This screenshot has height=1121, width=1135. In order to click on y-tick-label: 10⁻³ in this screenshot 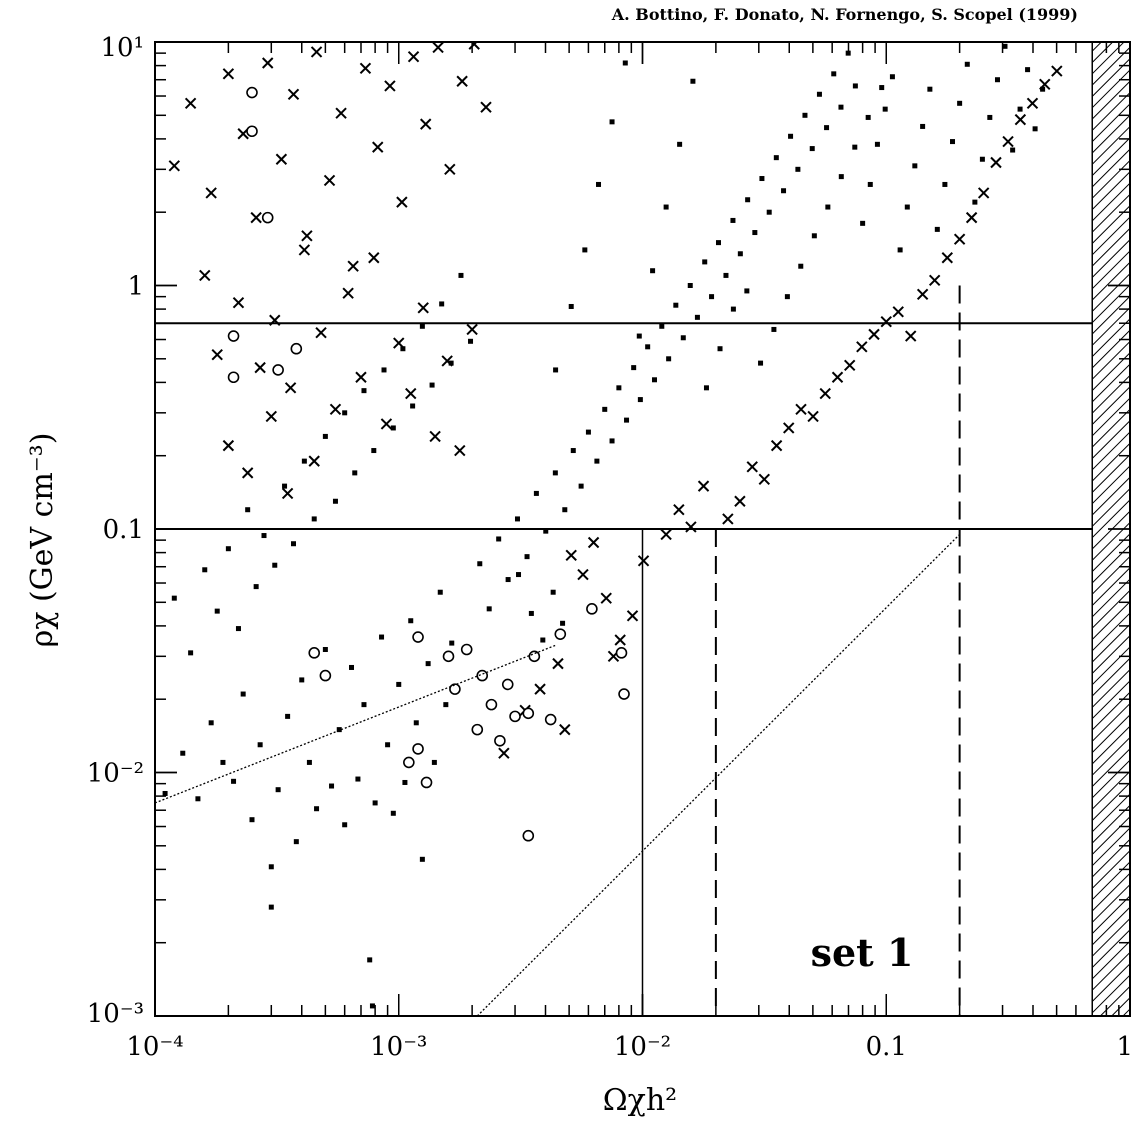, I will do `click(115, 1014)`.